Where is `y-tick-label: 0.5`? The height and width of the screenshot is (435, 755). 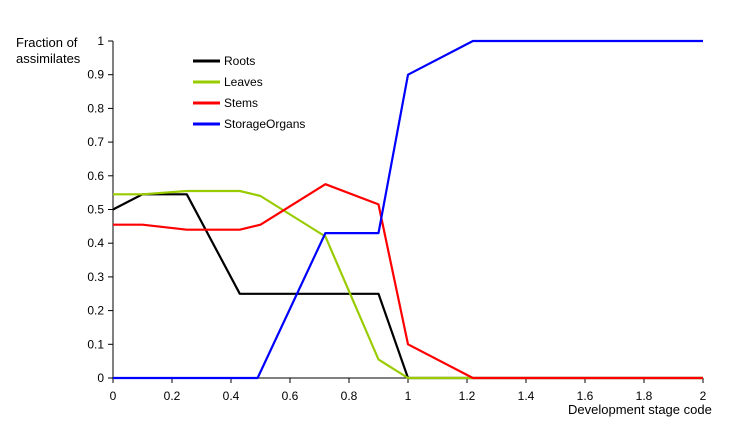 y-tick-label: 0.5 is located at coordinates (95, 210).